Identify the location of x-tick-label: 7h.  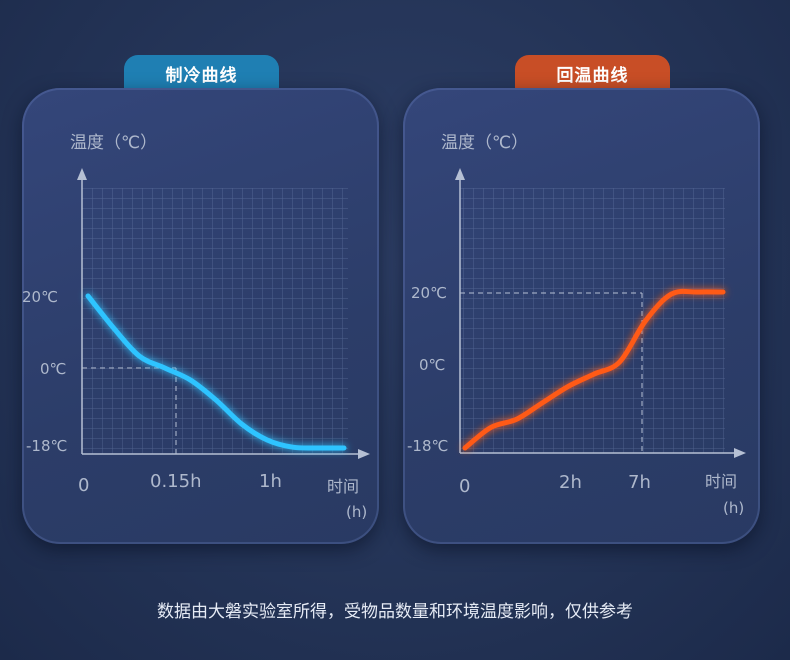
(639, 482).